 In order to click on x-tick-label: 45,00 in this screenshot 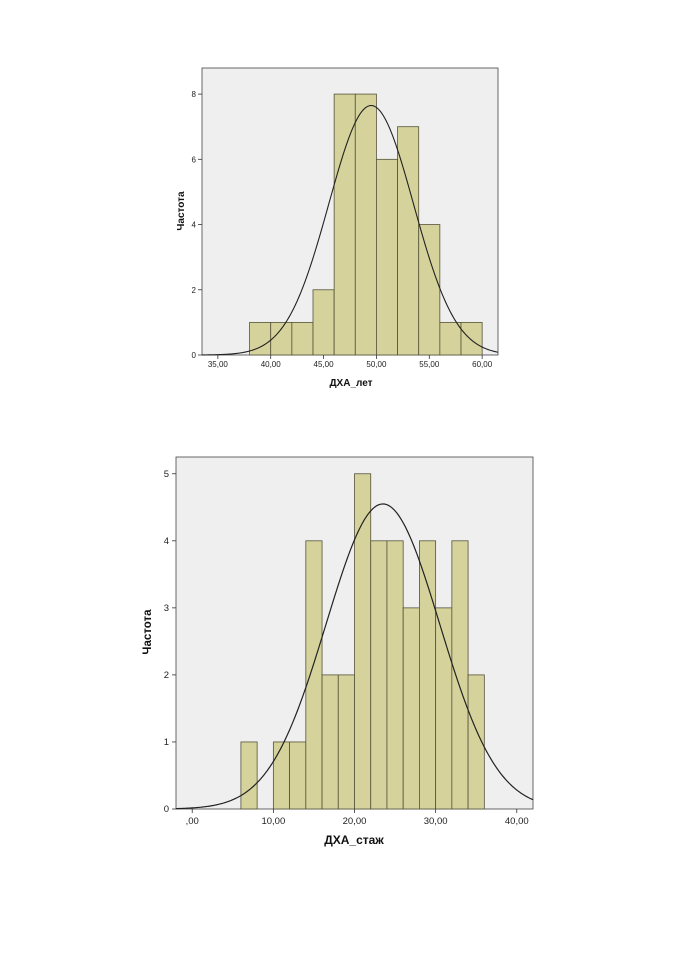, I will do `click(324, 364)`.